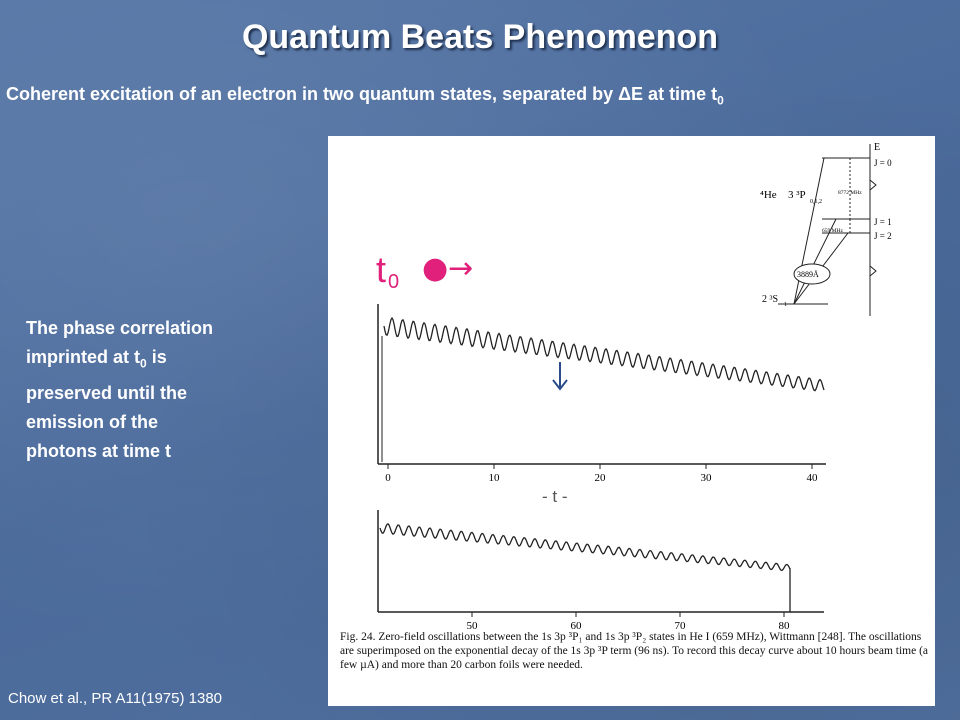 The height and width of the screenshot is (720, 960). What do you see at coordinates (873, 185) in the screenshot?
I see `axis-break-top` at bounding box center [873, 185].